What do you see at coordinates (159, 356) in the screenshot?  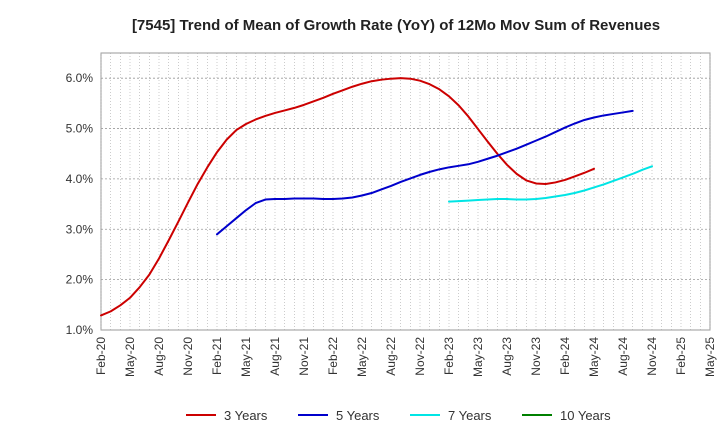 I see `x-tick-label: Aug-20` at bounding box center [159, 356].